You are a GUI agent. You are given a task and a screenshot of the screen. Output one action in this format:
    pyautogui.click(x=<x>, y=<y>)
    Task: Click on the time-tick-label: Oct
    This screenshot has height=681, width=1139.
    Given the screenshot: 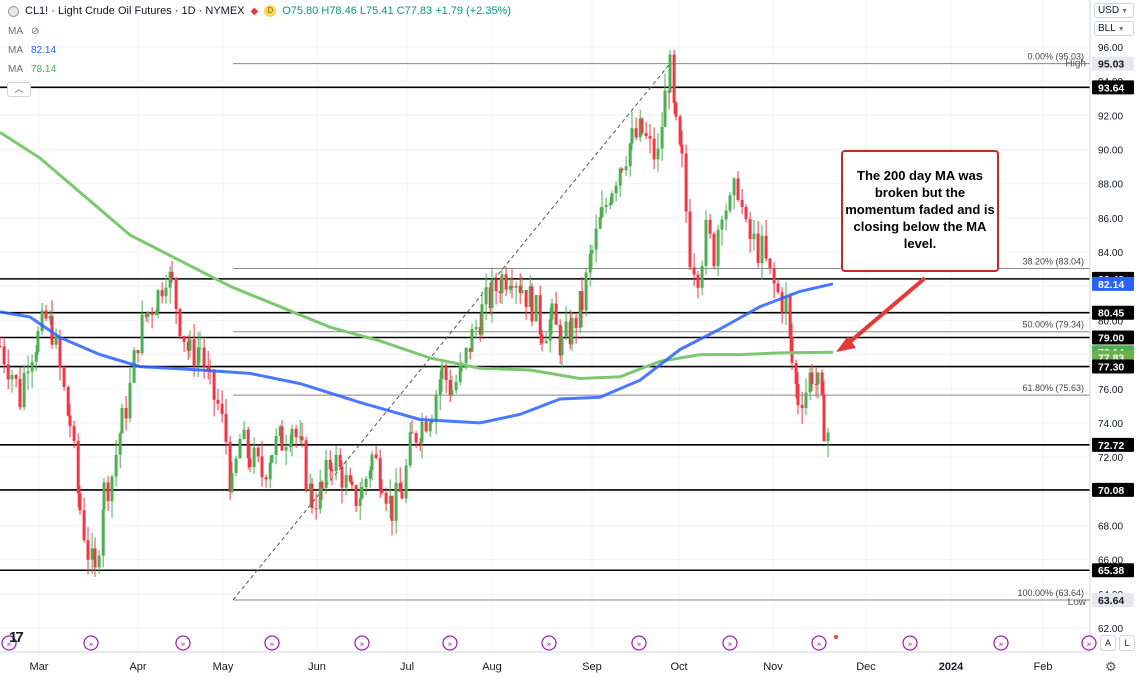 What is the action you would take?
    pyautogui.click(x=678, y=667)
    